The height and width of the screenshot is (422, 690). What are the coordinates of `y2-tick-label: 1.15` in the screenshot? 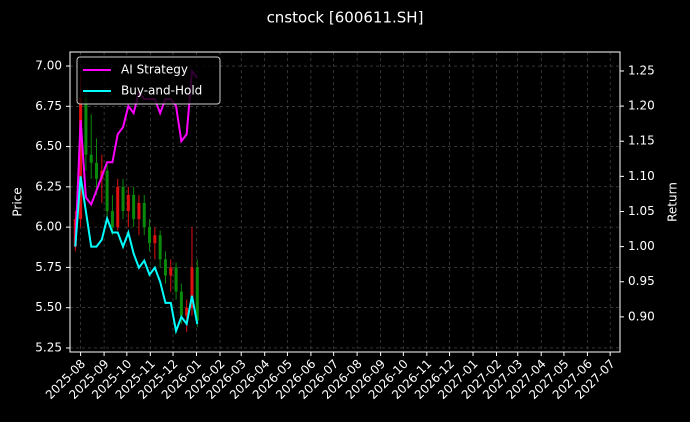 It's located at (641, 141).